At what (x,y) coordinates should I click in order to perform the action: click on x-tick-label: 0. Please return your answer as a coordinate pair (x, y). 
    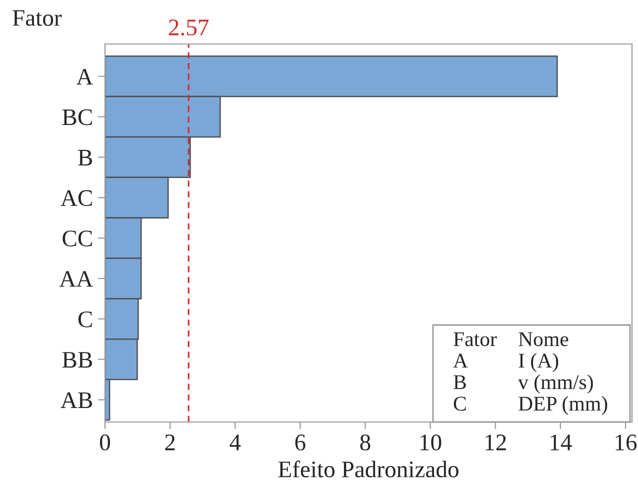
    Looking at the image, I should click on (105, 442).